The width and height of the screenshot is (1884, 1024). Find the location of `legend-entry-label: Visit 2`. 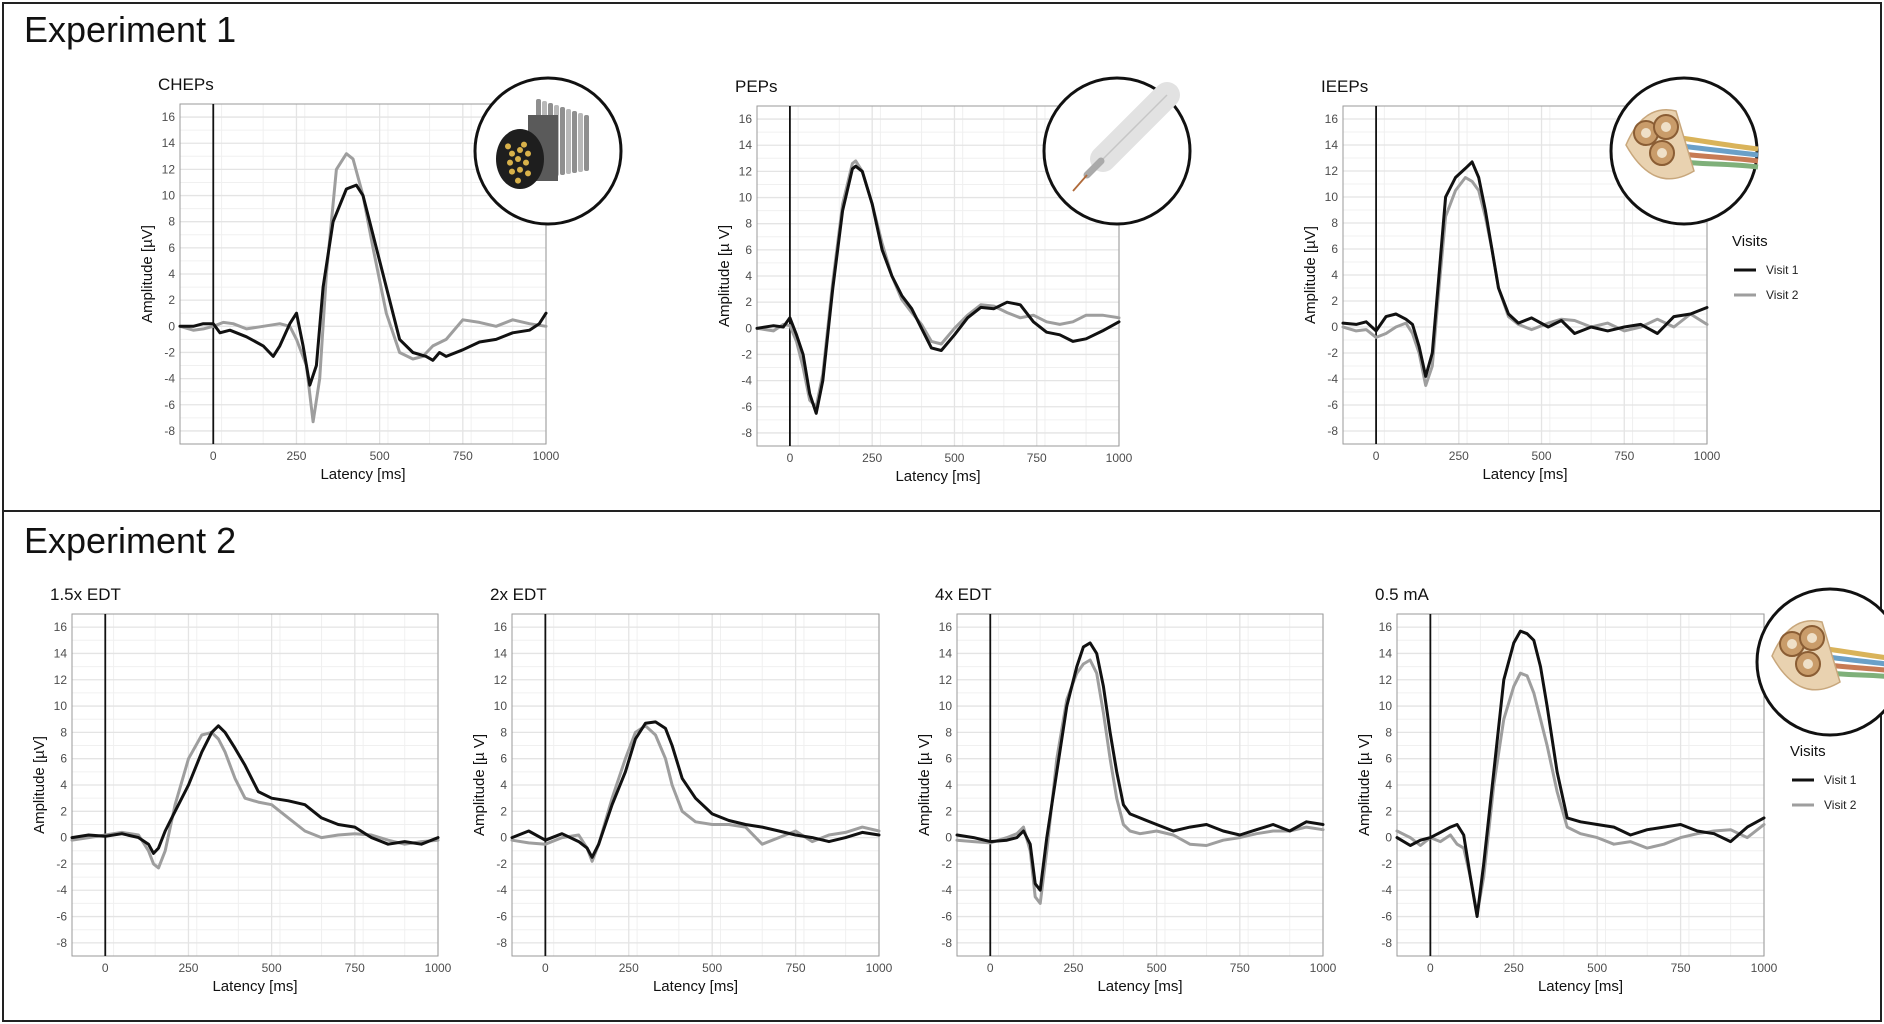

legend-entry-label: Visit 2 is located at coordinates (1782, 295).